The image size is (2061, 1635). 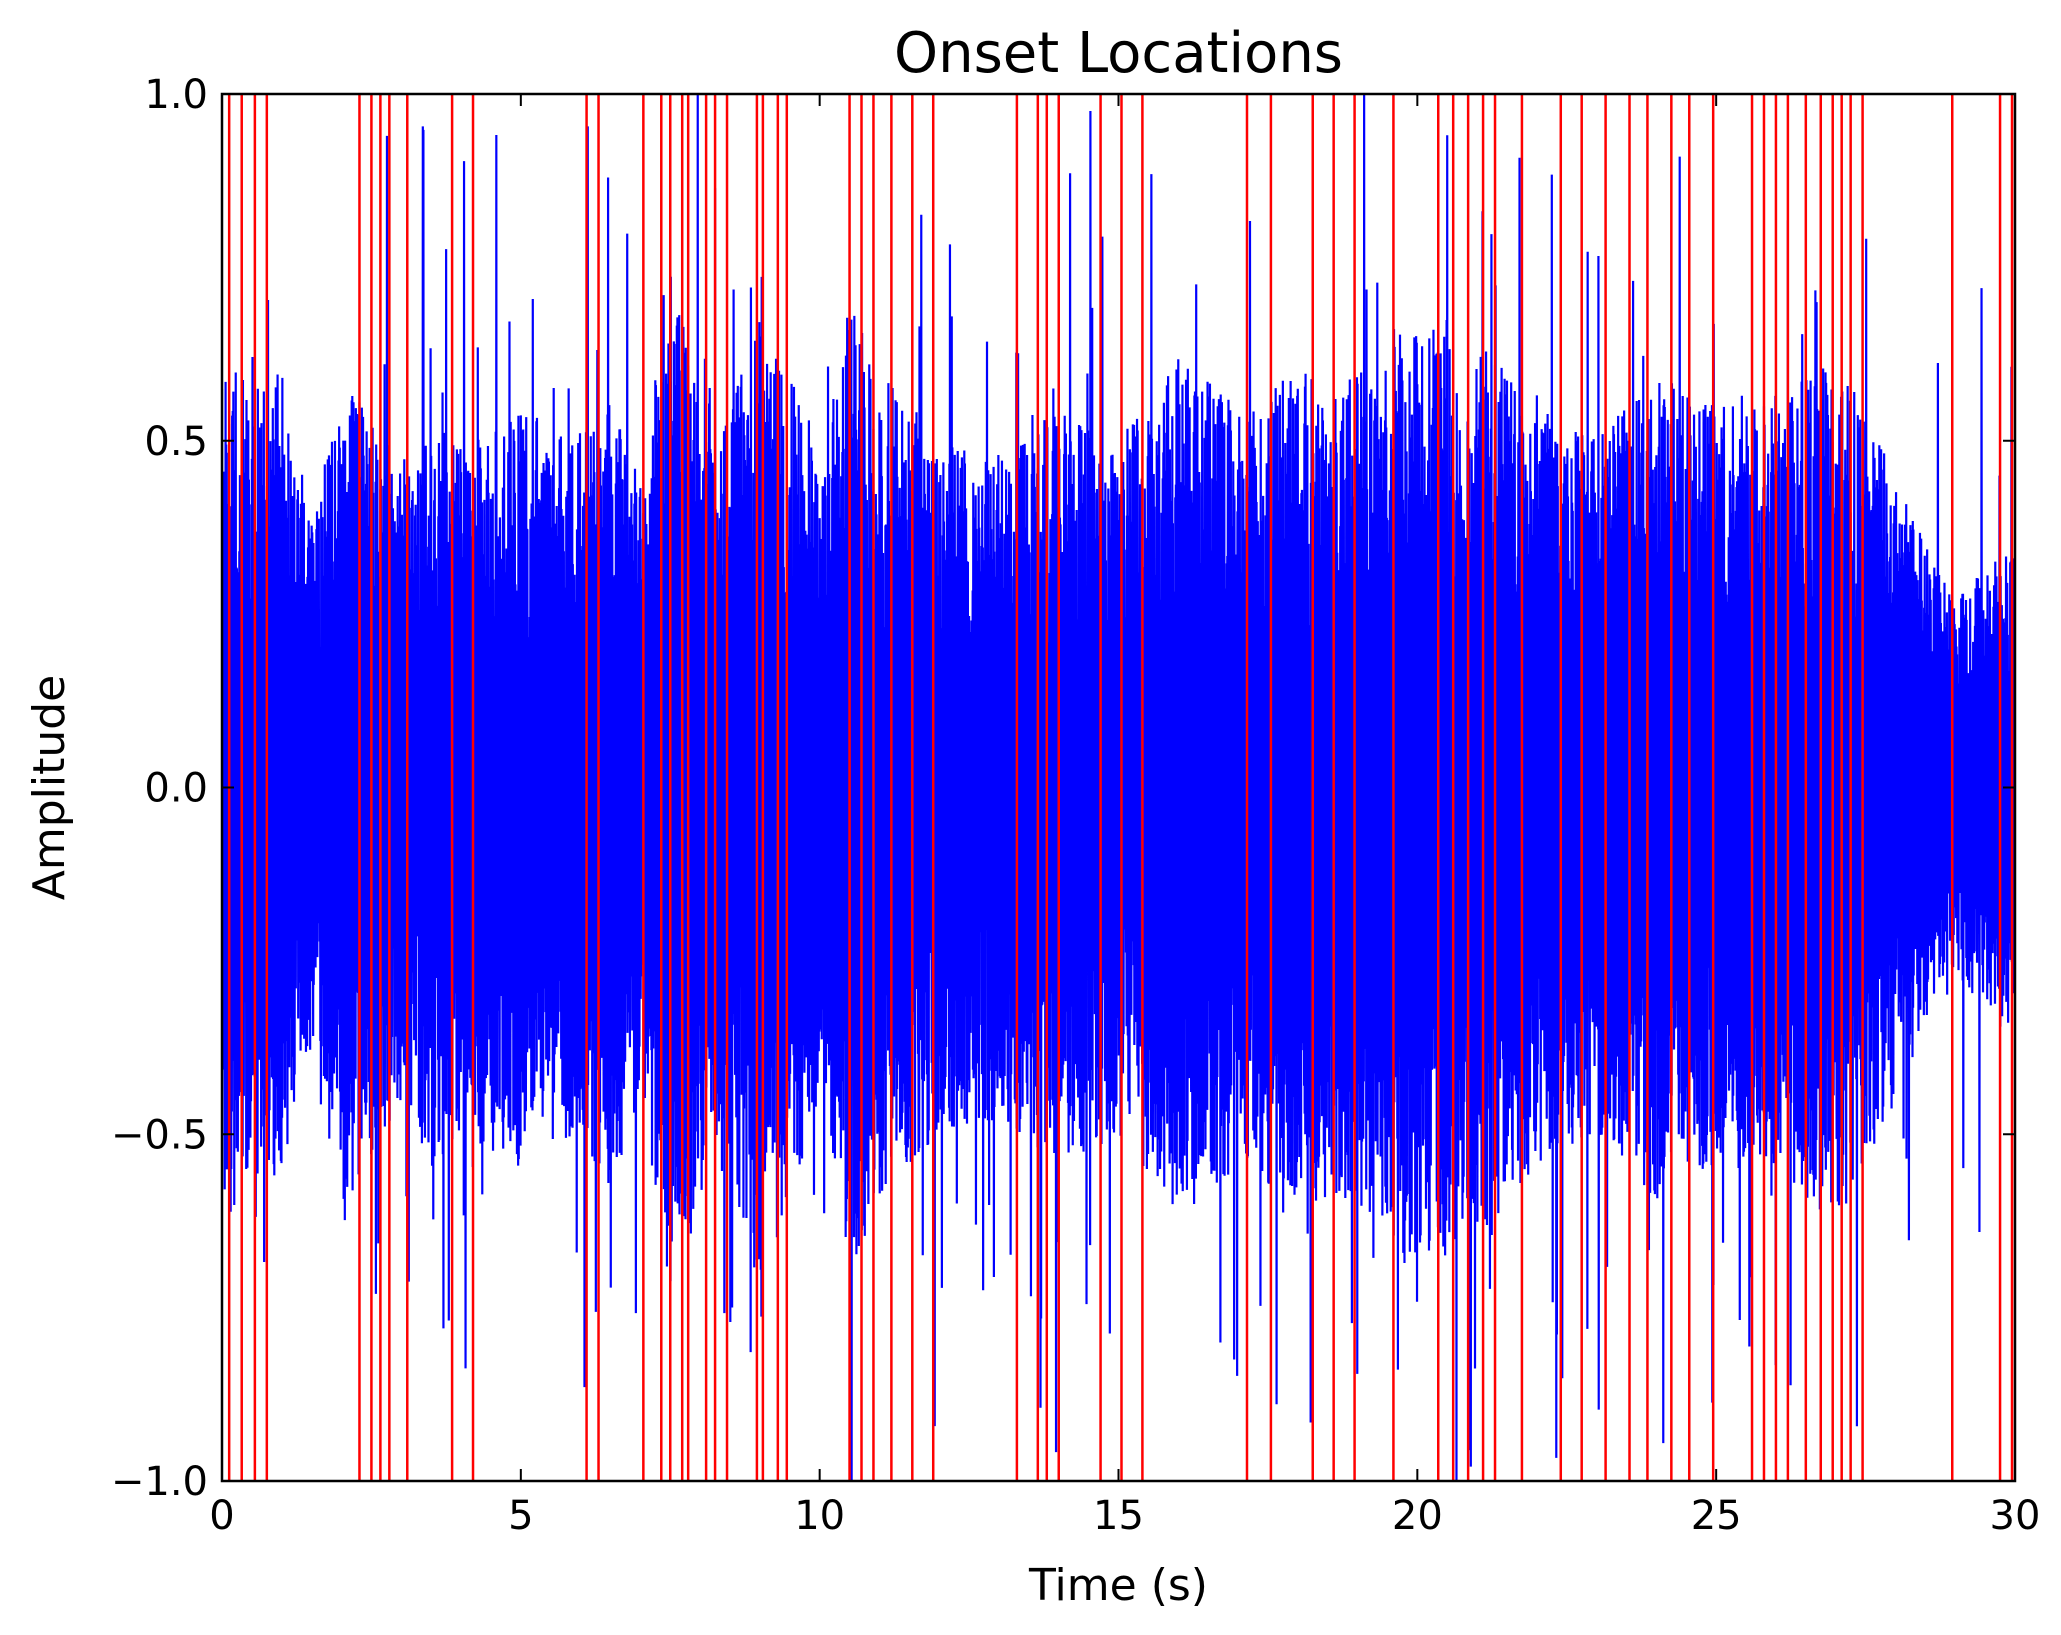 I want to click on y-axis-label: Amplitude, so click(x=49, y=787).